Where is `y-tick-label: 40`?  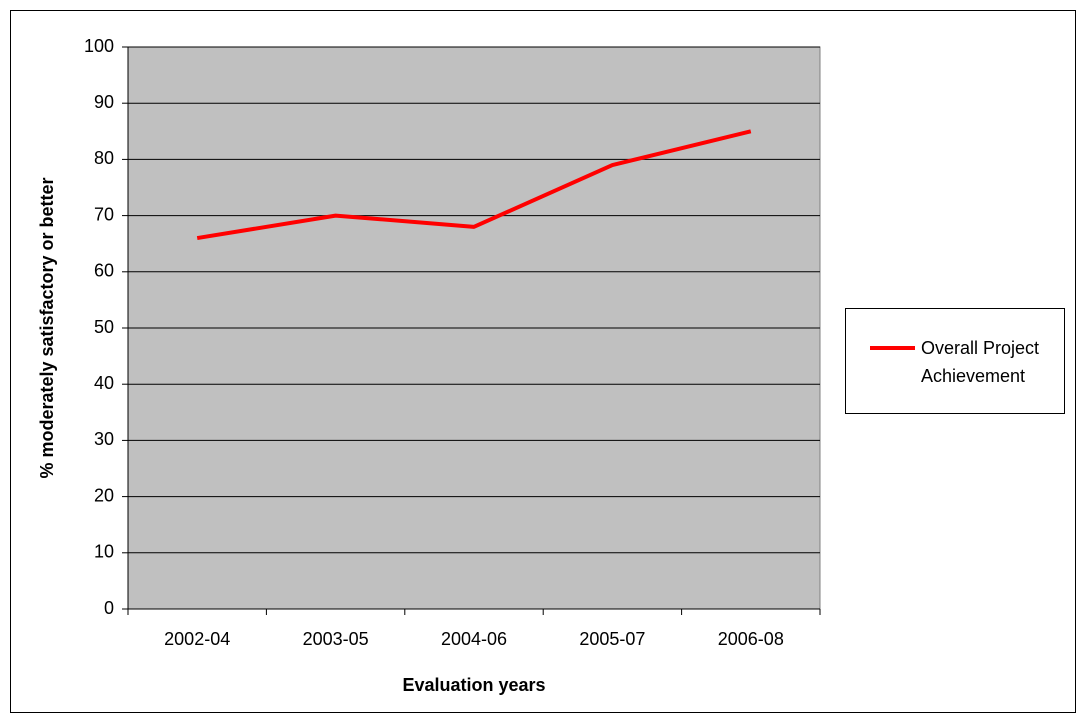
y-tick-label: 40 is located at coordinates (104, 383).